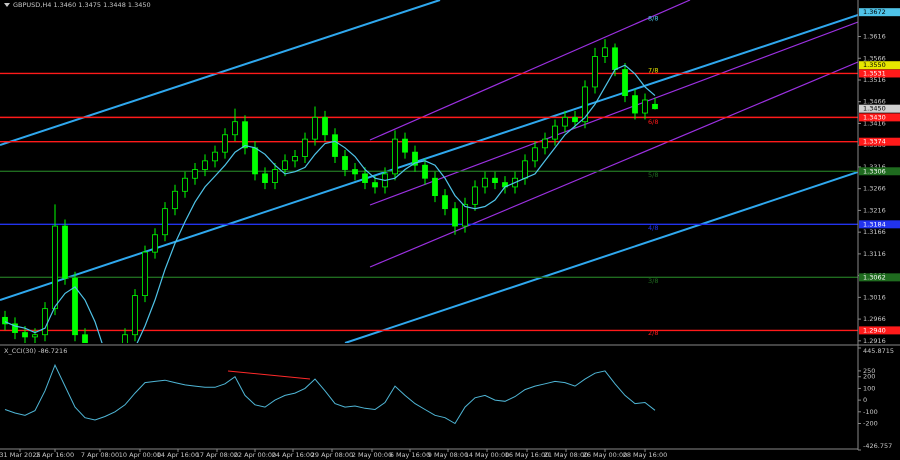 Image resolution: width=900 pixels, height=460 pixels. I want to click on chart-title: GBPUSD,H4 1.3460 1.3475 1.3448 1.3450, so click(82, 5).